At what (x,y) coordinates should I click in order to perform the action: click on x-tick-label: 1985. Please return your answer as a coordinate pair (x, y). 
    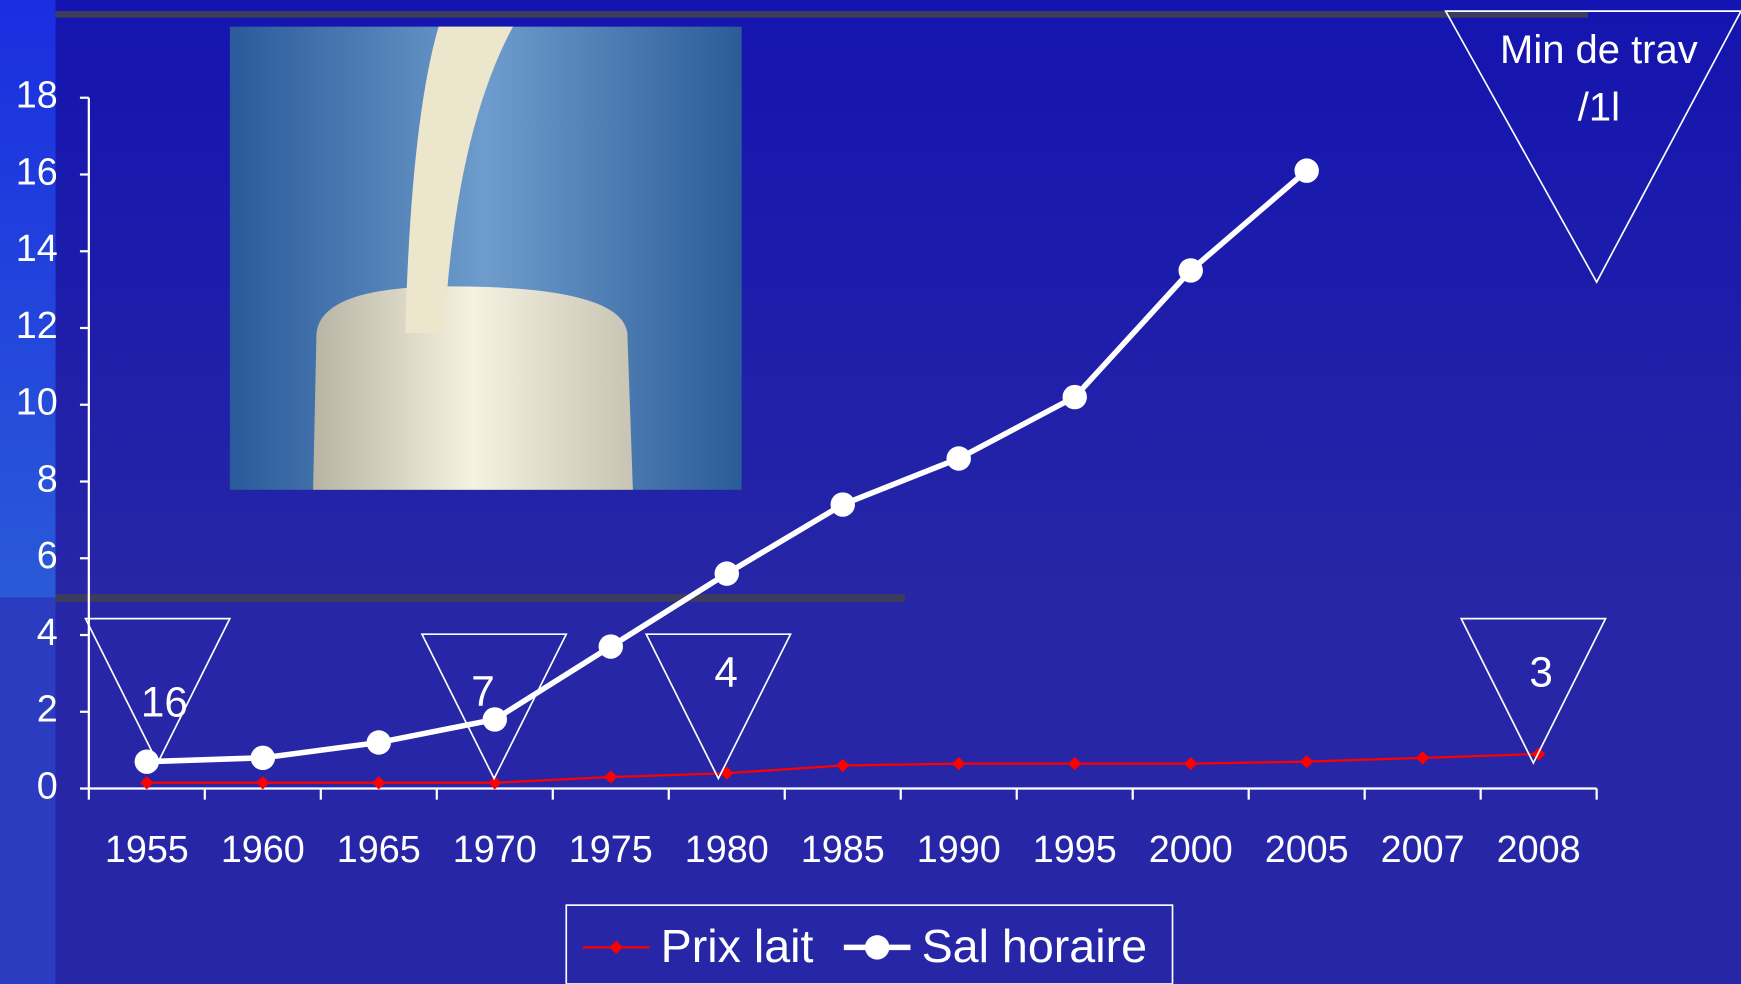
    Looking at the image, I should click on (843, 849).